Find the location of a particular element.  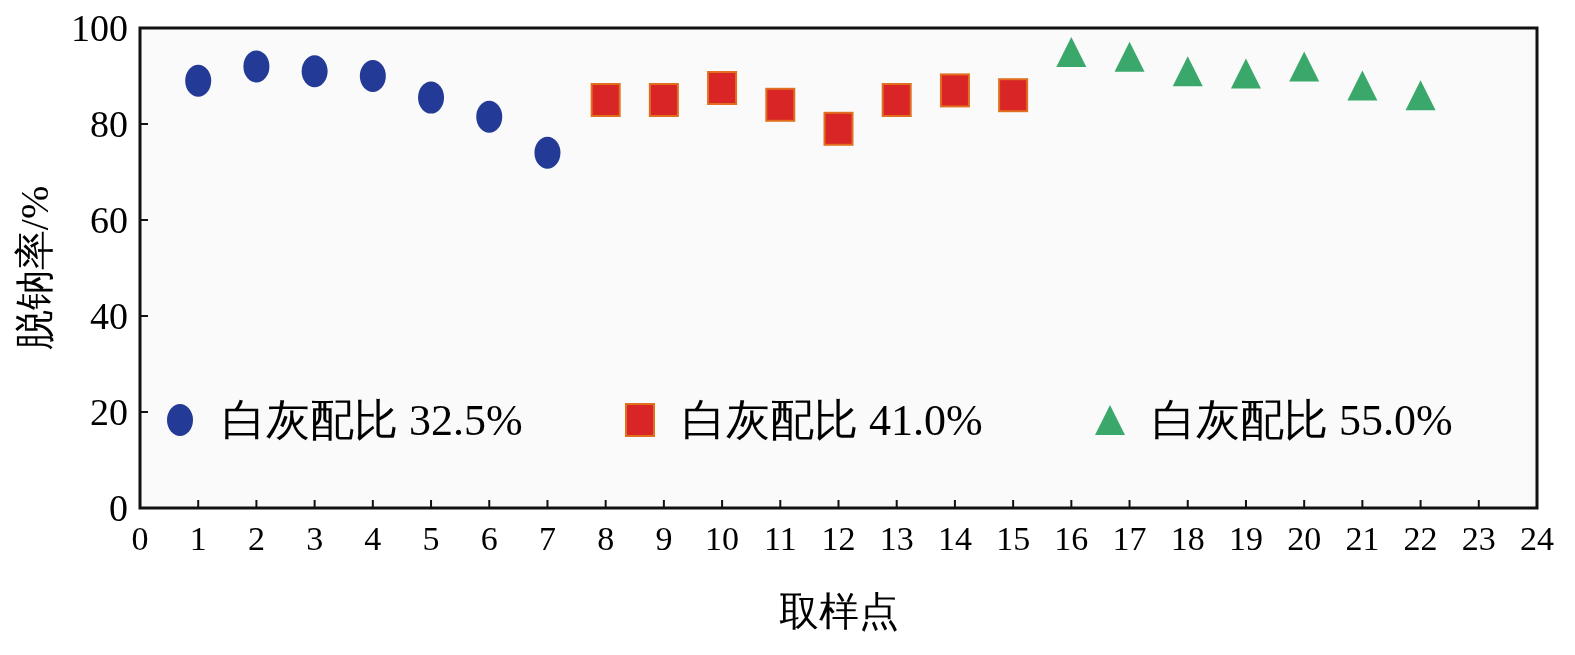

x-tick-label: 20 is located at coordinates (1304, 538).